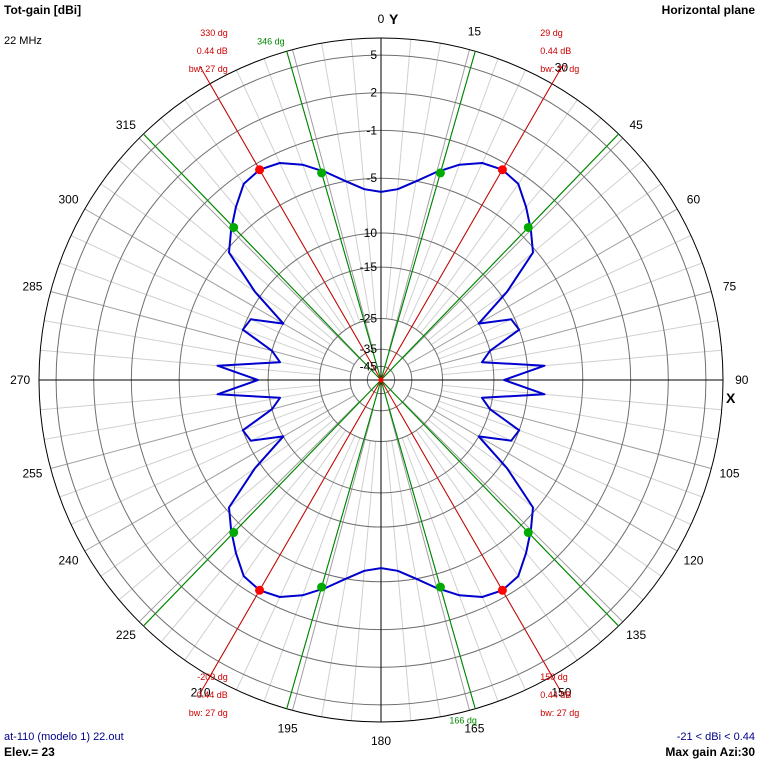  I want to click on azimuth-tick-label: 45, so click(636, 125).